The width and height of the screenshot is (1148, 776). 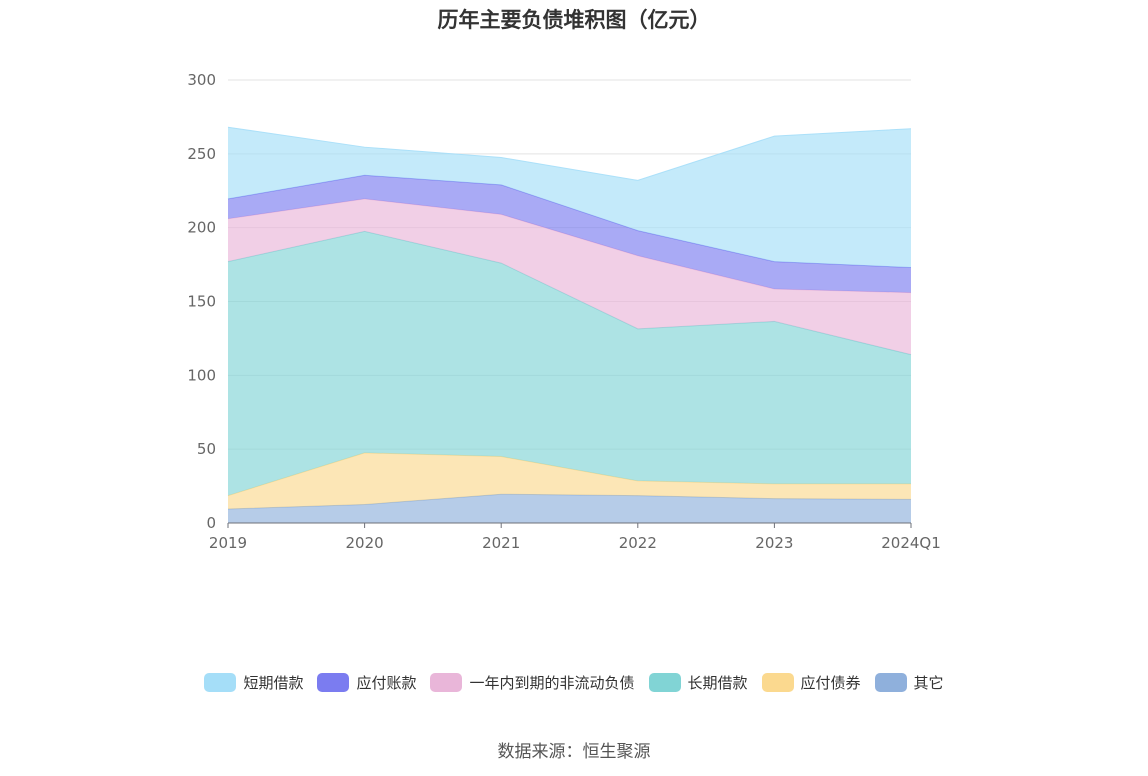 I want to click on x-tick-label: 2023, so click(x=774, y=543).